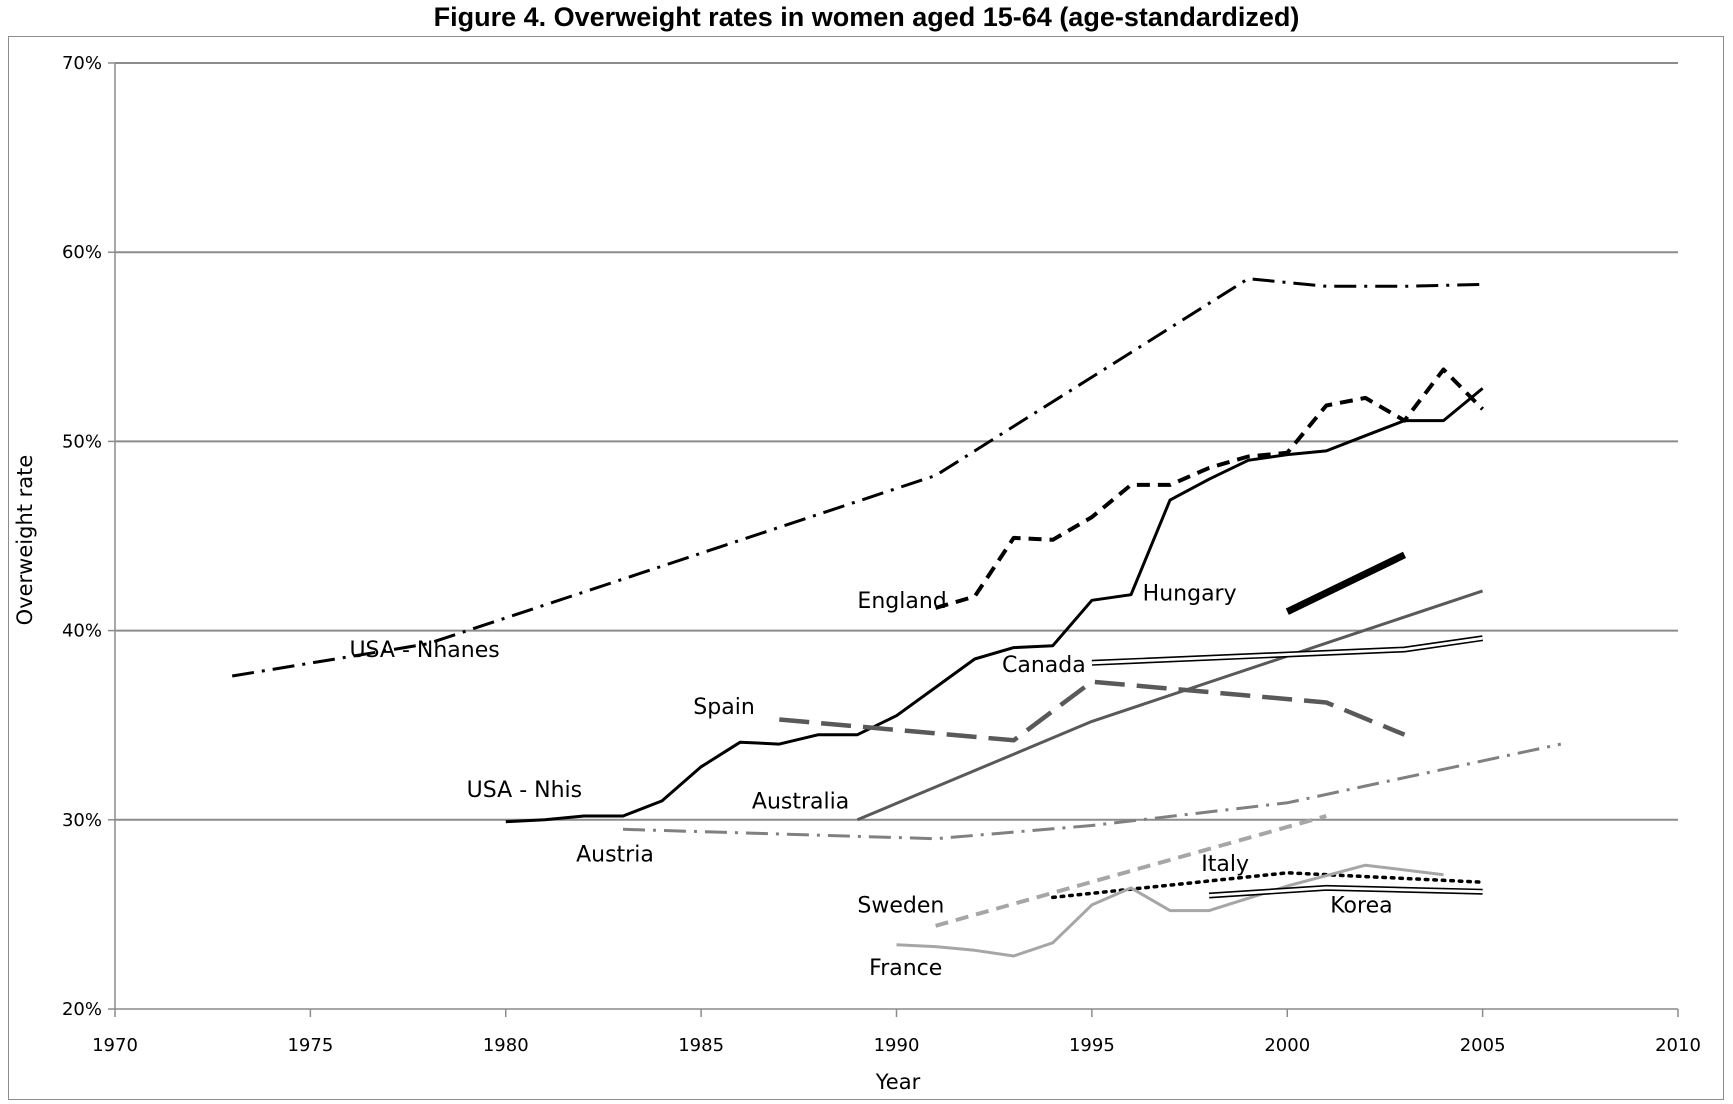  I want to click on series-label-australia: Australia, so click(800, 801).